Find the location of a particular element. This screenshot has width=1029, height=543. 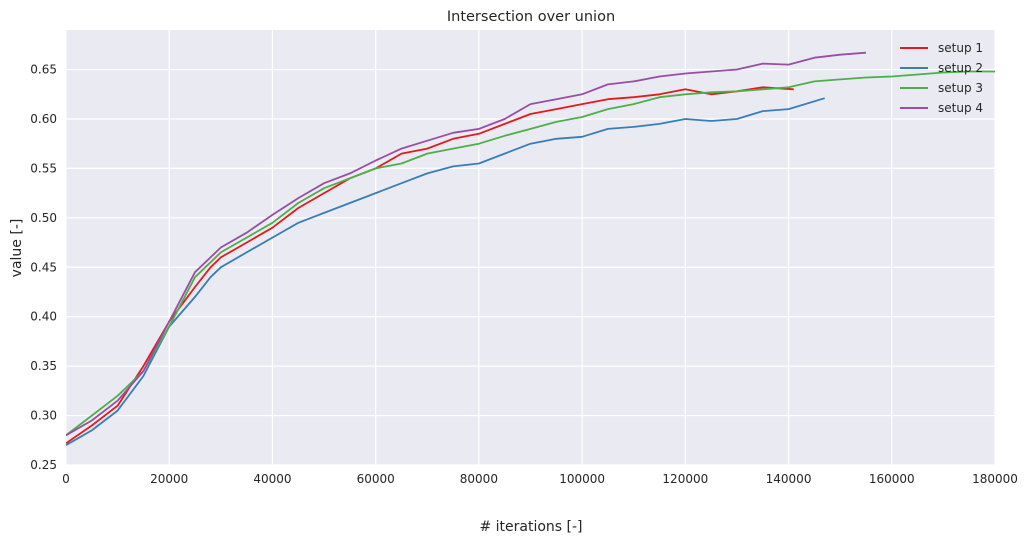

x-tick-label: 100000 is located at coordinates (582, 479).